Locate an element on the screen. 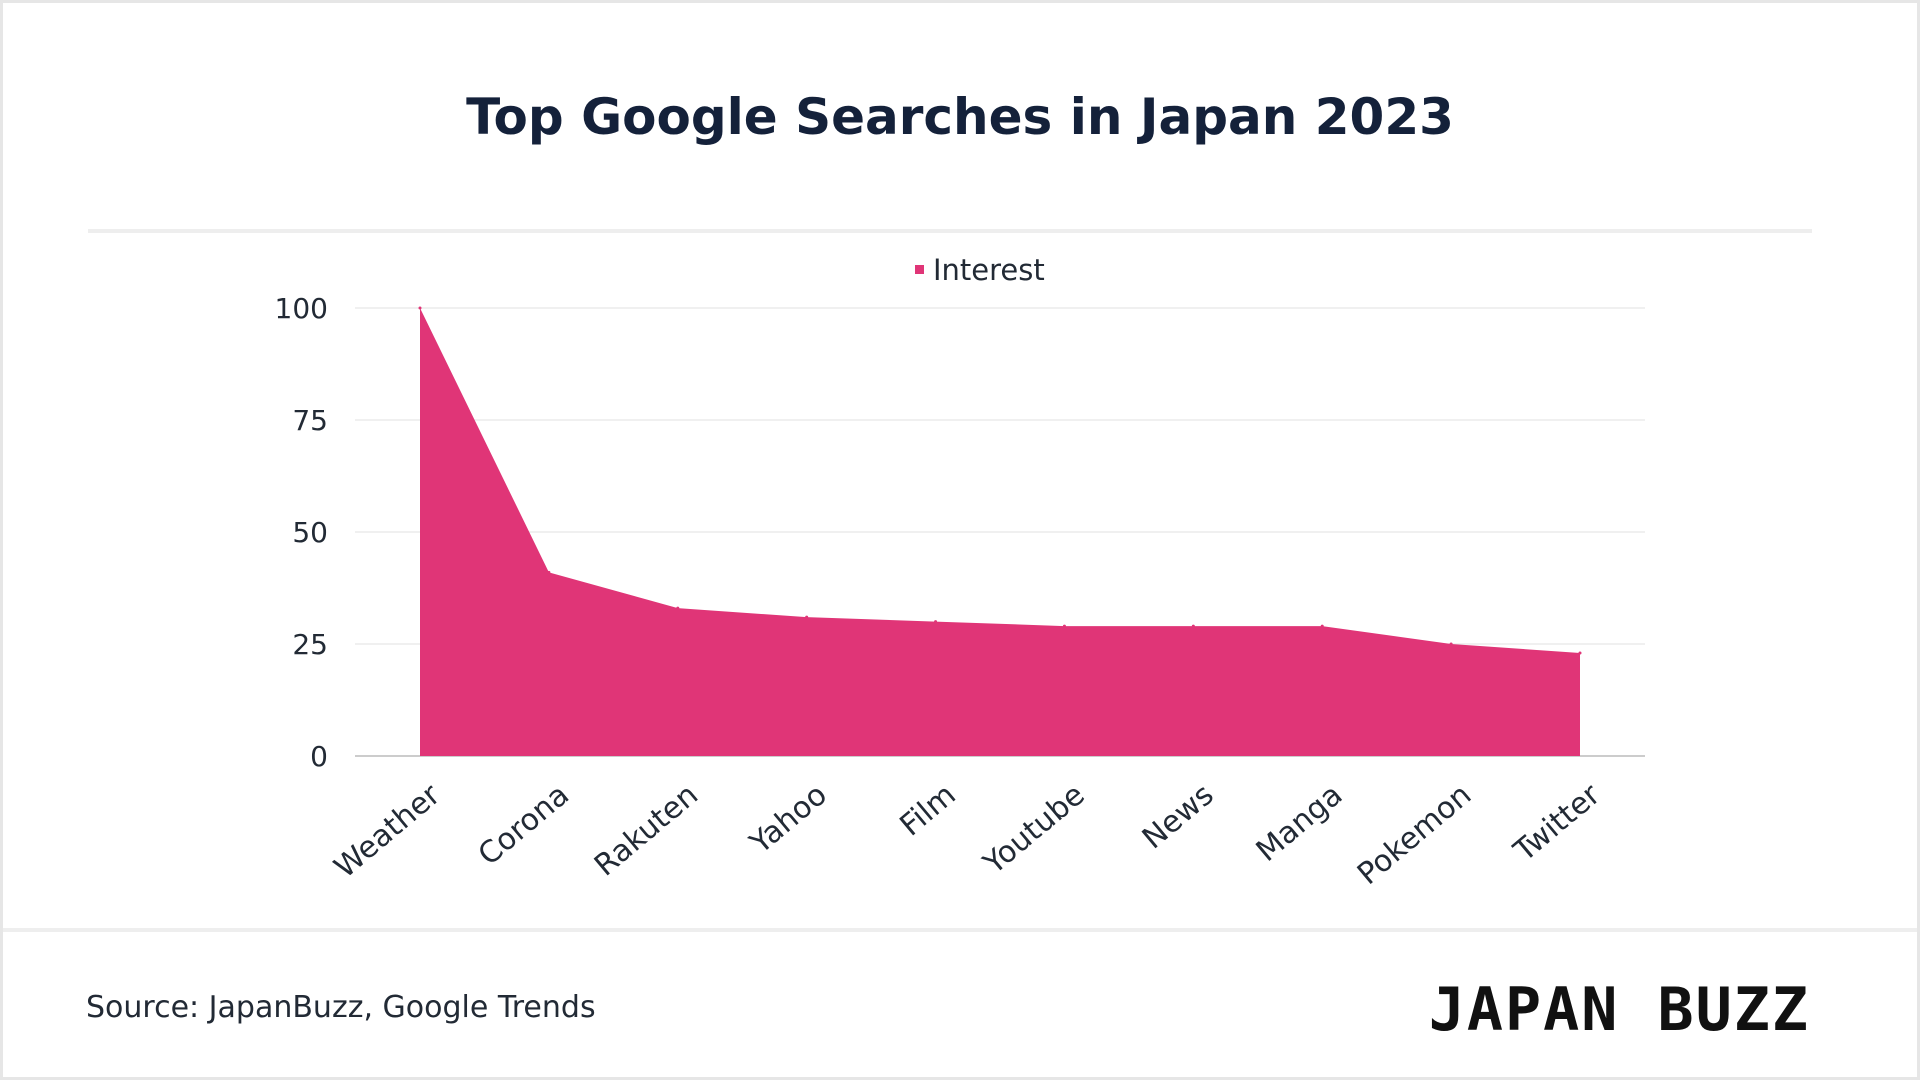  x-tick-label: Film is located at coordinates (927, 810).